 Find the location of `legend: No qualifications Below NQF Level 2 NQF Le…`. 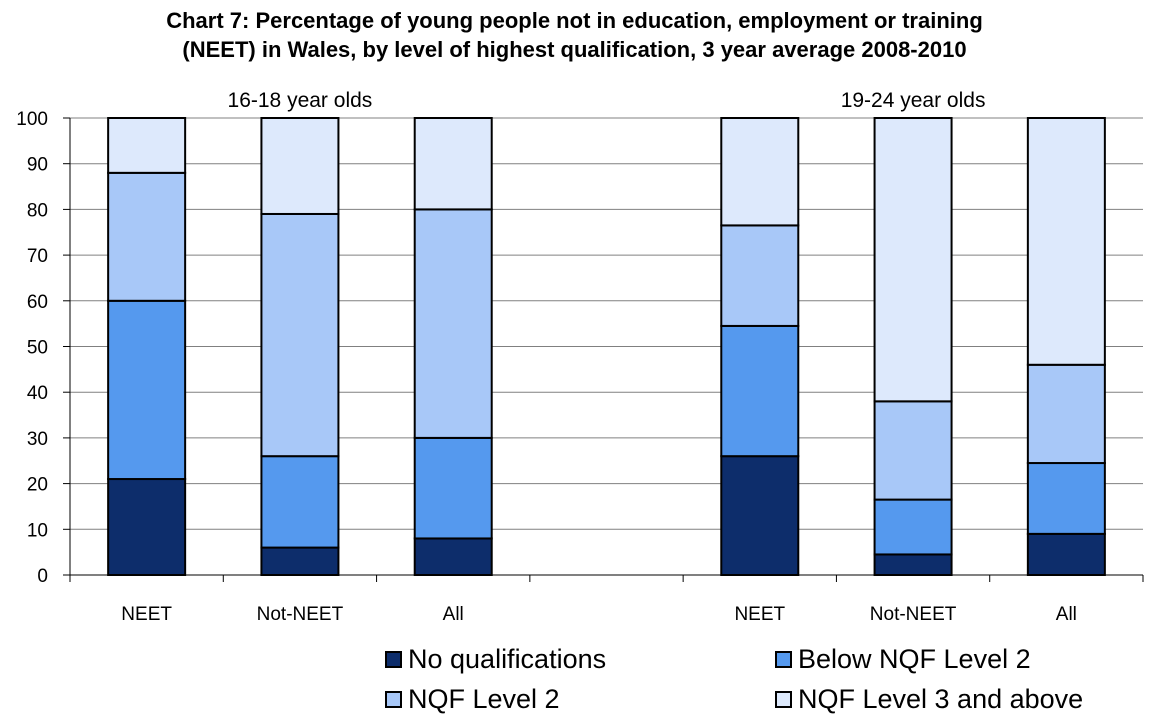

legend: No qualifications Below NQF Level 2 NQF Le… is located at coordinates (765, 679).